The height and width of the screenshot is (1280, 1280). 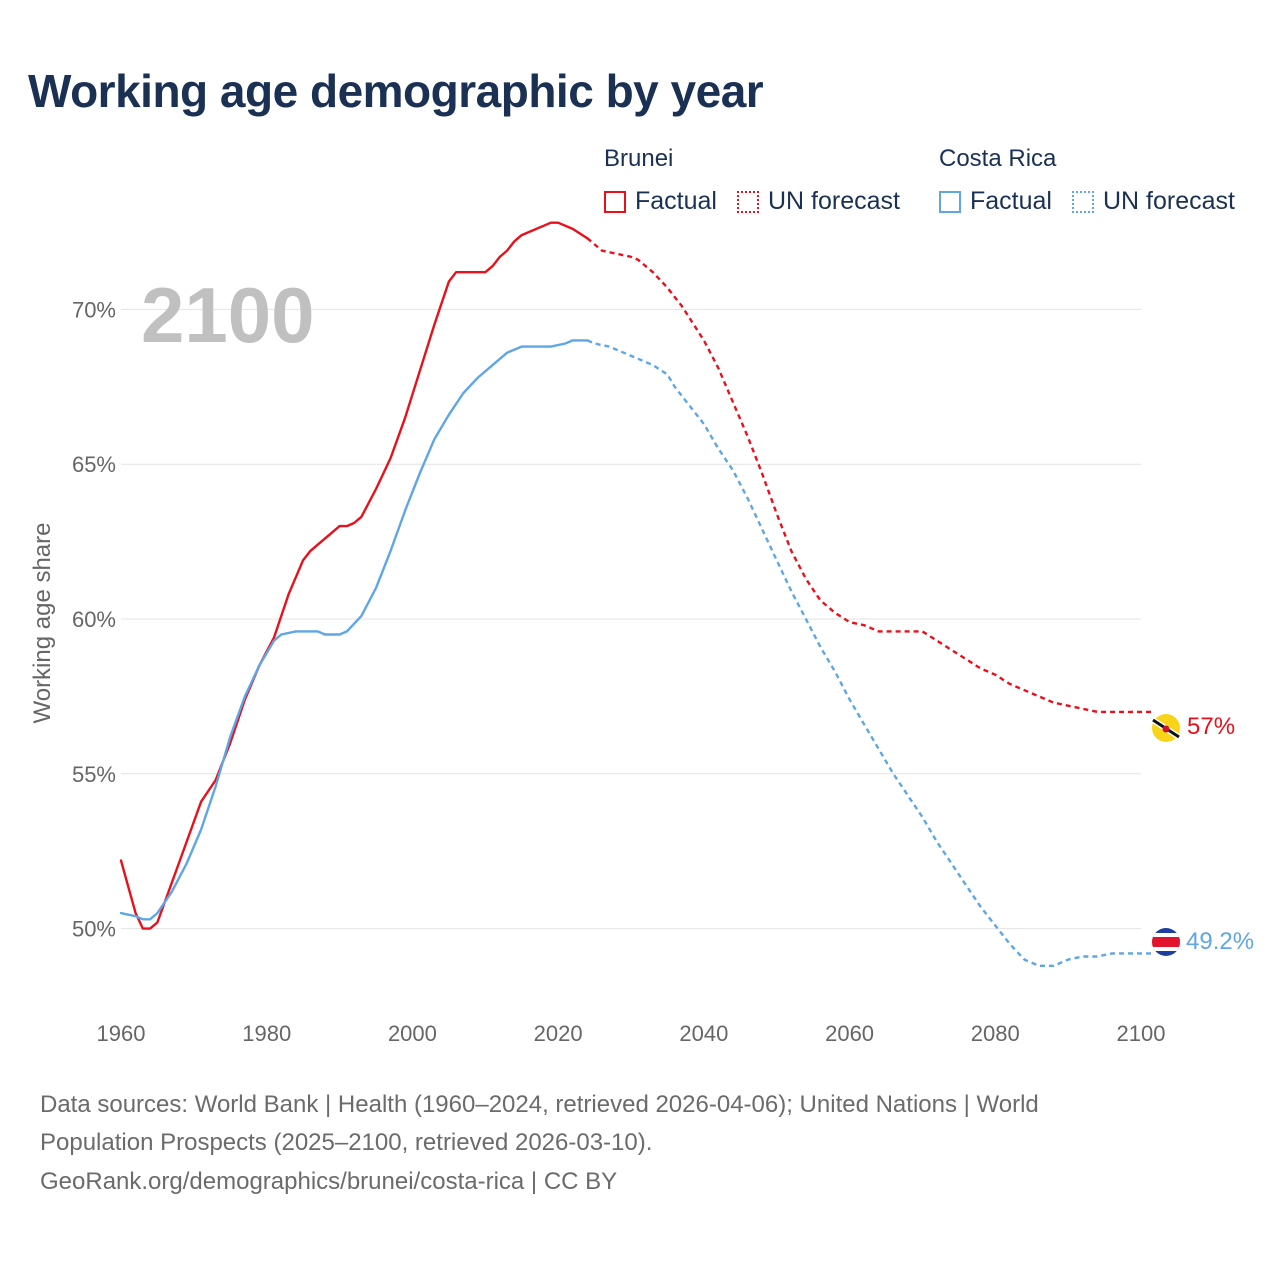 I want to click on costa-rica-end-label: 49.2%, so click(x=1220, y=941).